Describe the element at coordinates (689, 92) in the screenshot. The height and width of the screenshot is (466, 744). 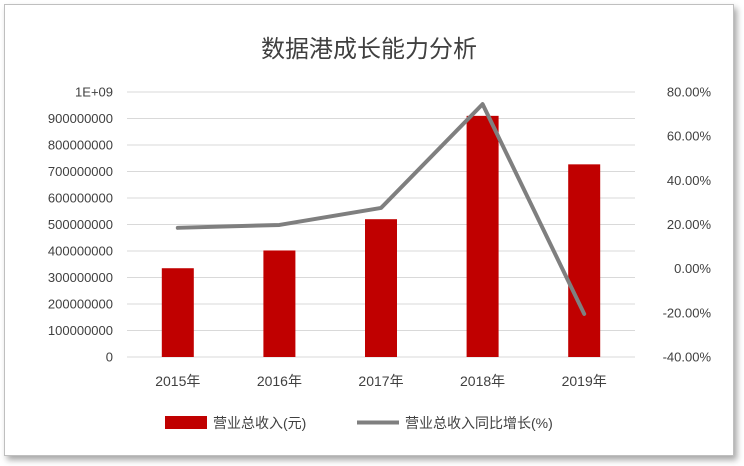
I see `right-tick-label: 80.00%` at that location.